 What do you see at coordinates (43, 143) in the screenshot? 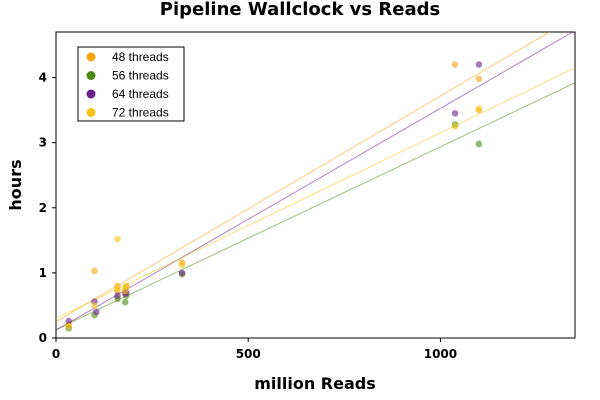
I see `y-tick-label: 3` at bounding box center [43, 143].